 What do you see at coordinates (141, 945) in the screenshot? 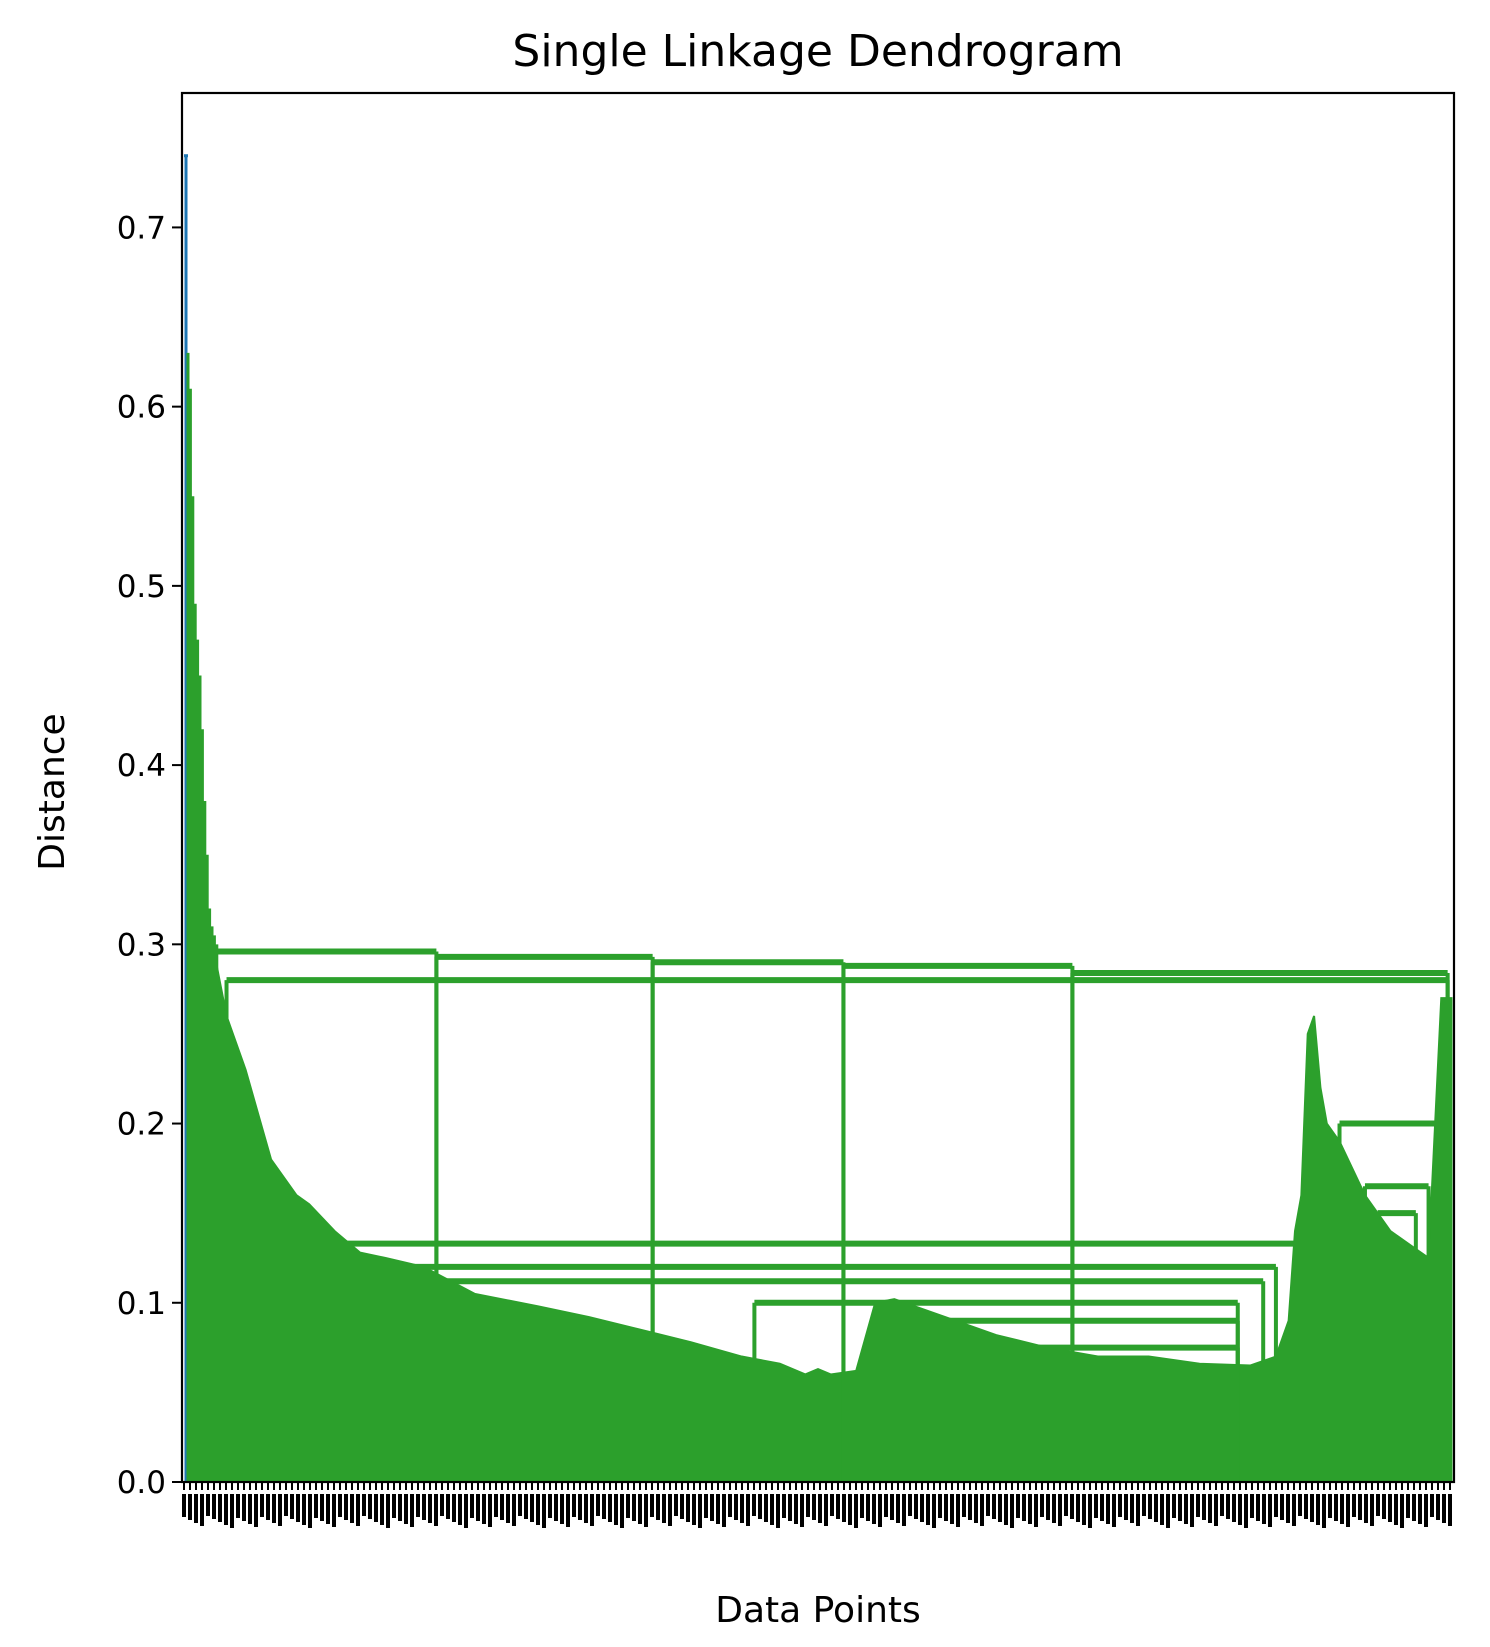
I see `y-tick-label: 0.3` at bounding box center [141, 945].